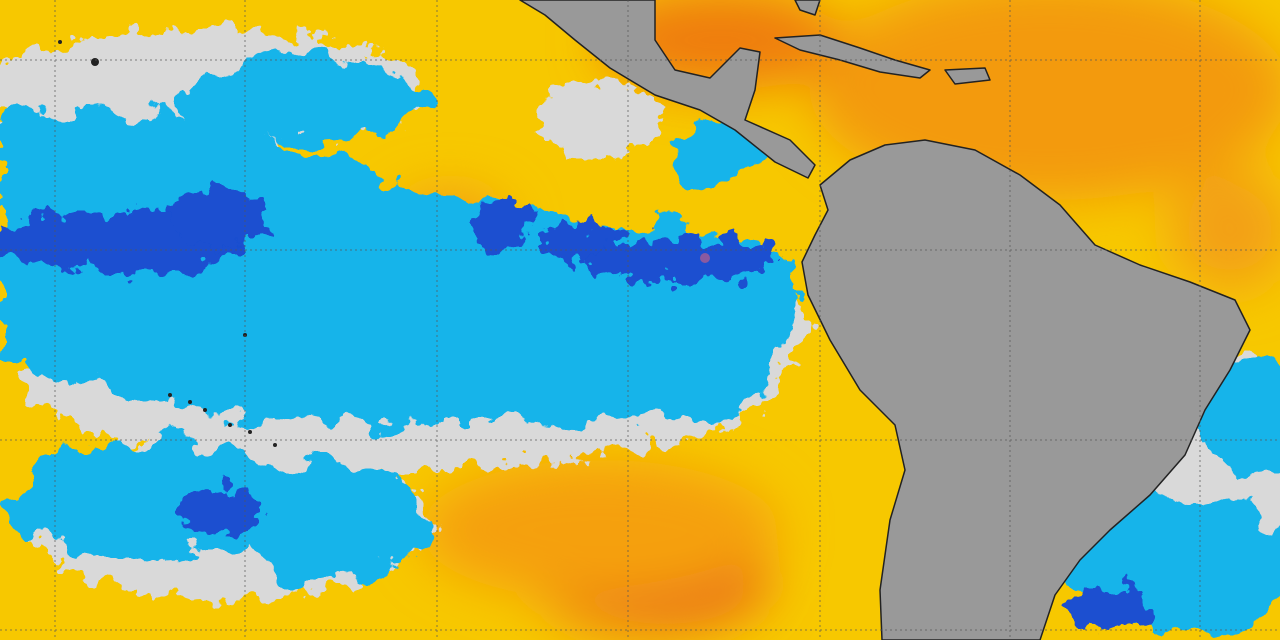 The width and height of the screenshot is (1280, 640). Describe the element at coordinates (807, 8) in the screenshot. I see `florida` at that location.